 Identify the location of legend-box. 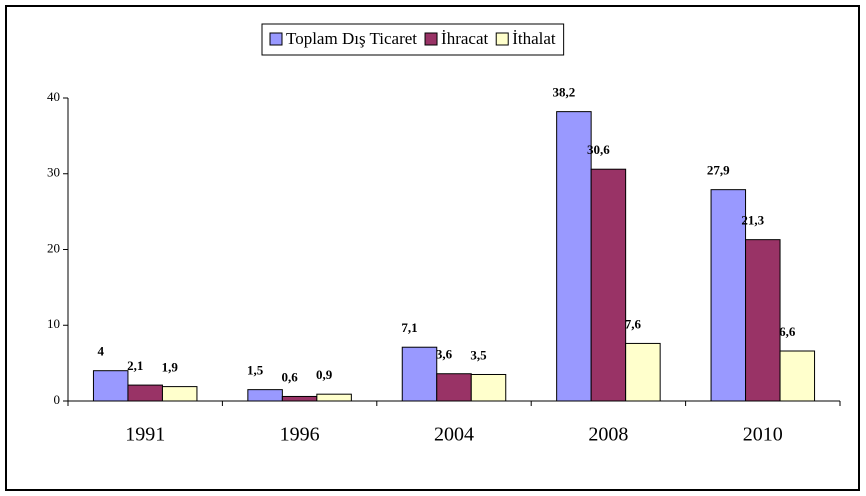
(413, 39).